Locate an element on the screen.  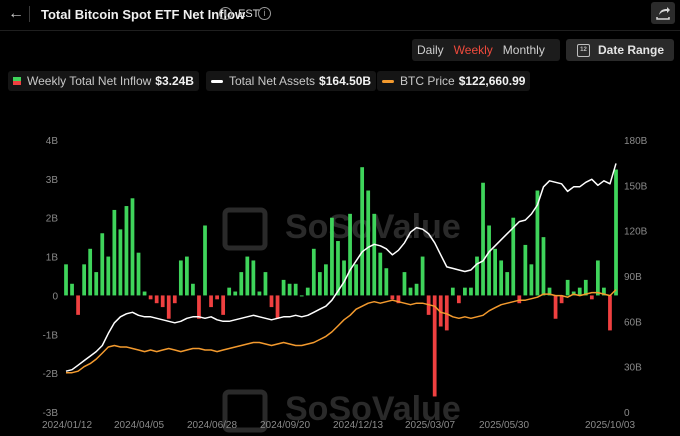
timezone-info-icon: i is located at coordinates (264, 13).